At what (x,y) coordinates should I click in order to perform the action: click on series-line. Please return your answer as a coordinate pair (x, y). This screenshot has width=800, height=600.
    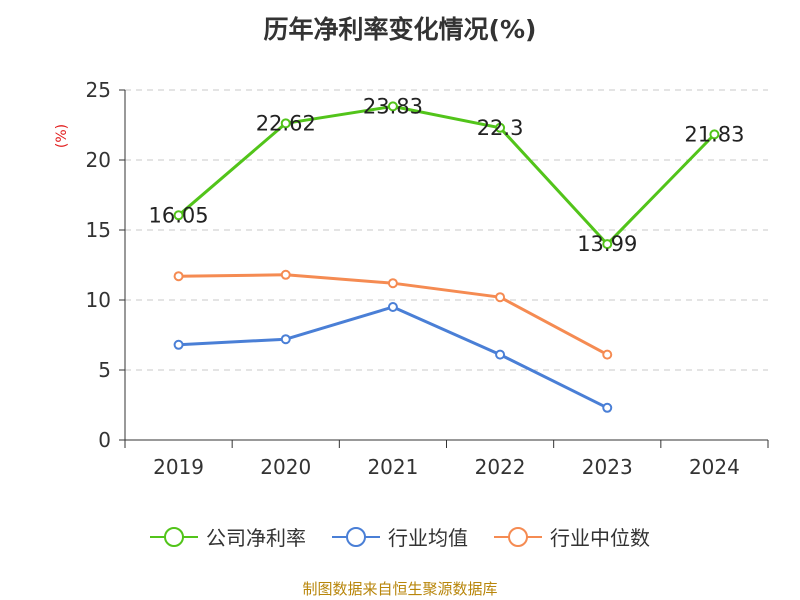
    Looking at the image, I should click on (393, 357).